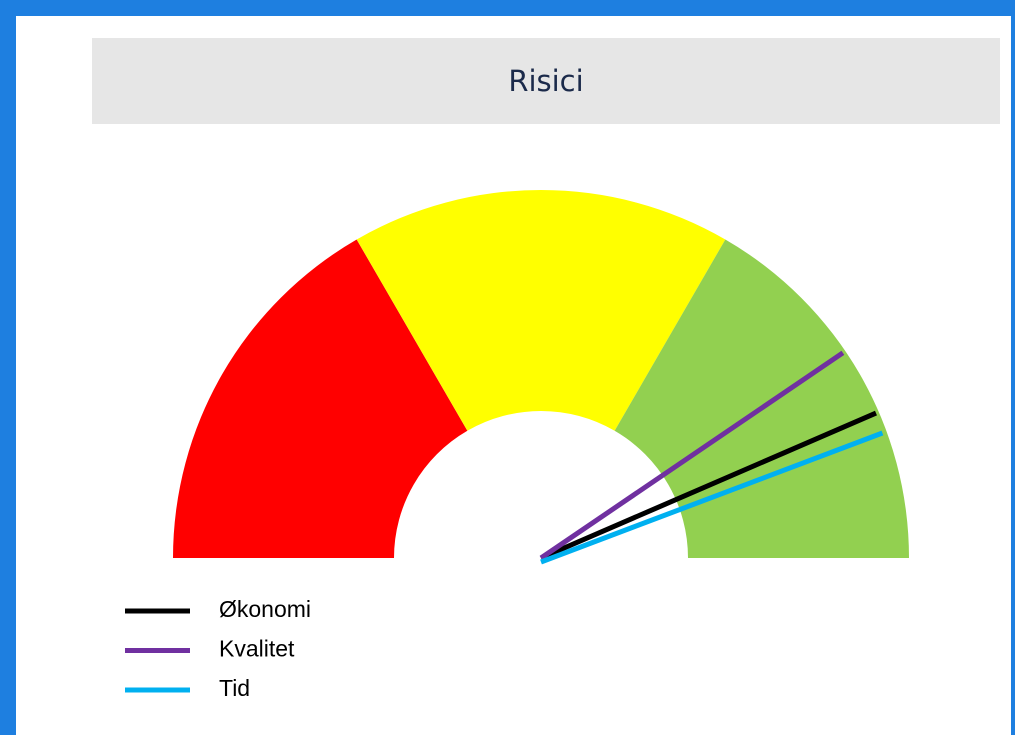 This screenshot has height=735, width=1015. Describe the element at coordinates (234, 688) in the screenshot. I see `legend-label: Tid` at that location.